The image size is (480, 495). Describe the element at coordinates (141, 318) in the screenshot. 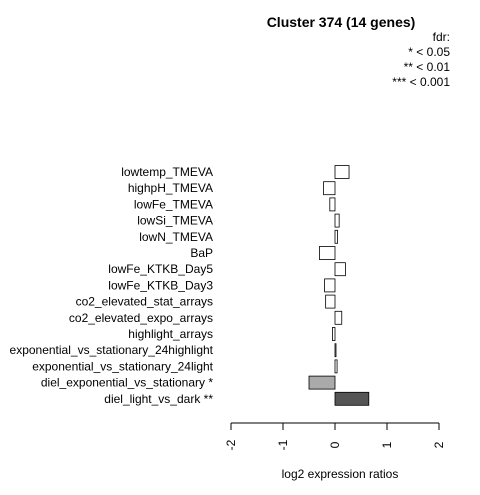

I see `category-label-9: co2_elevated_expo_arrays` at that location.